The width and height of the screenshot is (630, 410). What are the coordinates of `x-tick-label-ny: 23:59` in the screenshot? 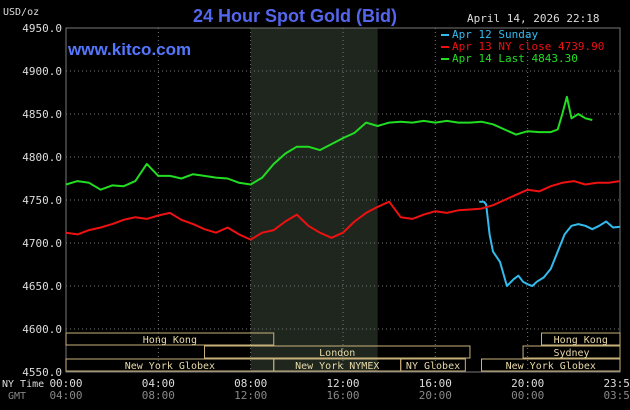 It's located at (616, 383).